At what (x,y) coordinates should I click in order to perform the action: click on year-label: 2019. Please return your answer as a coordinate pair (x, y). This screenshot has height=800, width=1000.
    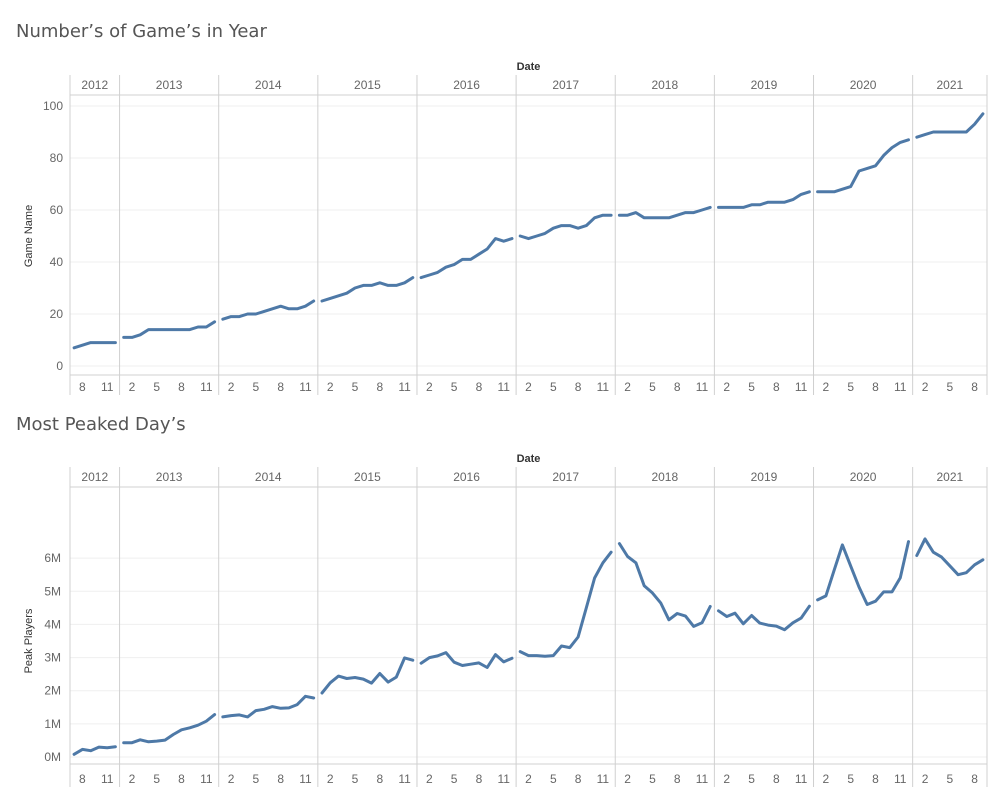
    Looking at the image, I should click on (764, 85).